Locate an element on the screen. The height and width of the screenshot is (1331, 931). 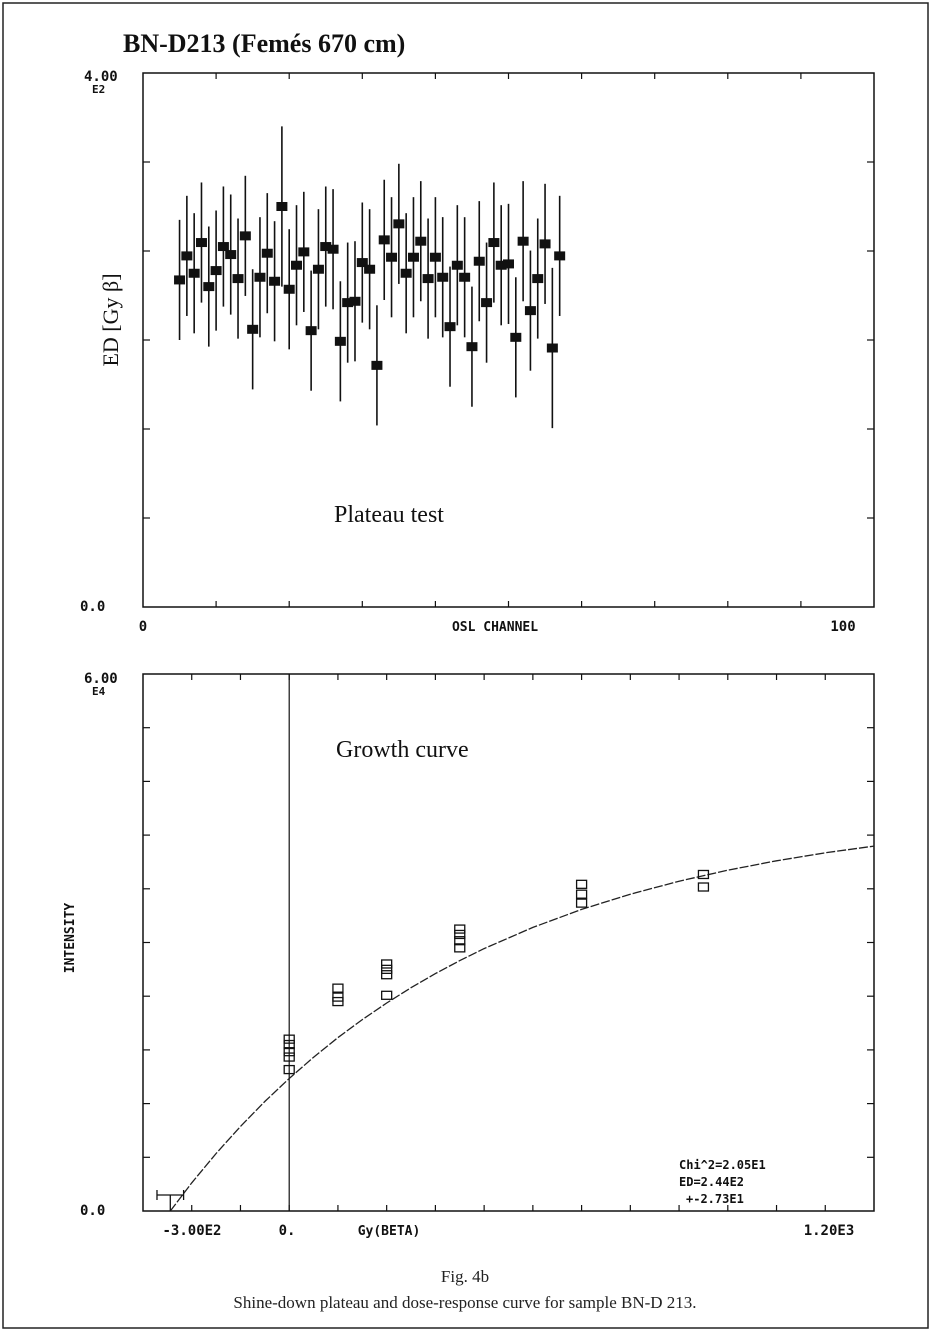
ed-error-bar is located at coordinates (170, 1200).